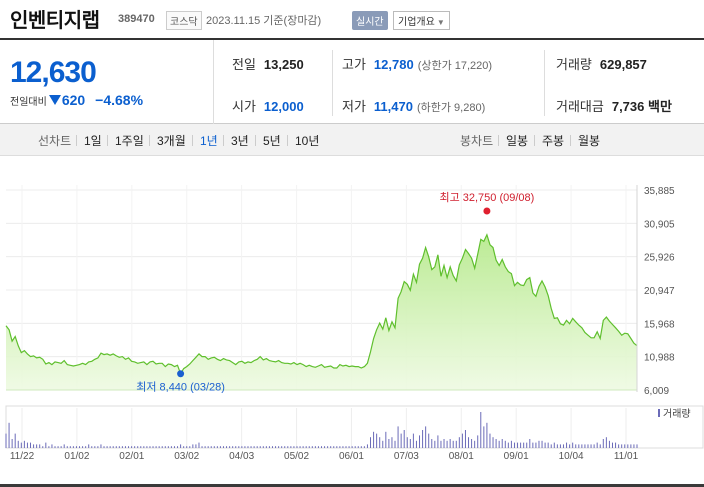  I want to click on change-rate: −4.68%, so click(119, 100).